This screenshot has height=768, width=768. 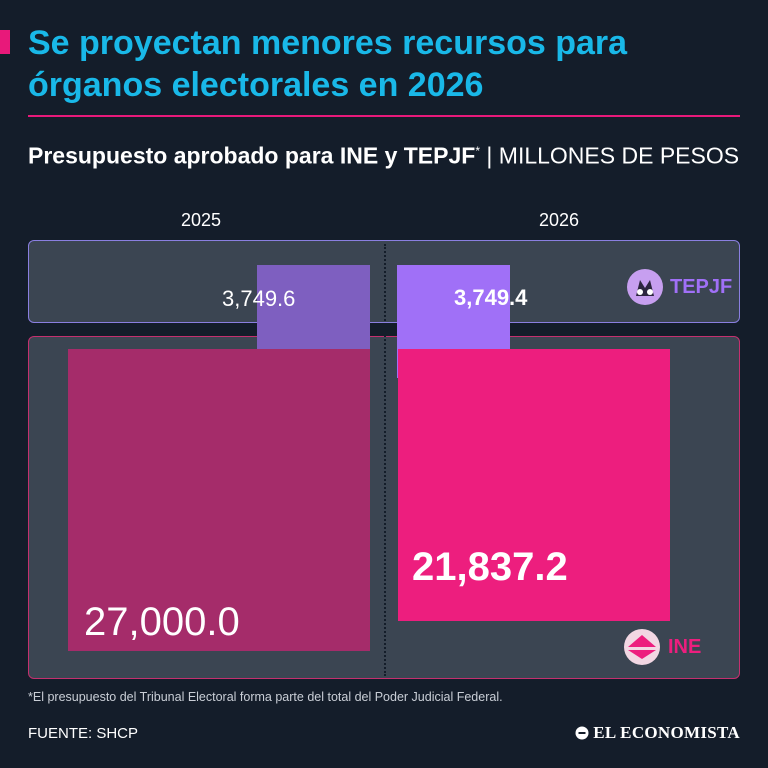 I want to click on tepjf-logo: TEPJF, so click(x=679, y=287).